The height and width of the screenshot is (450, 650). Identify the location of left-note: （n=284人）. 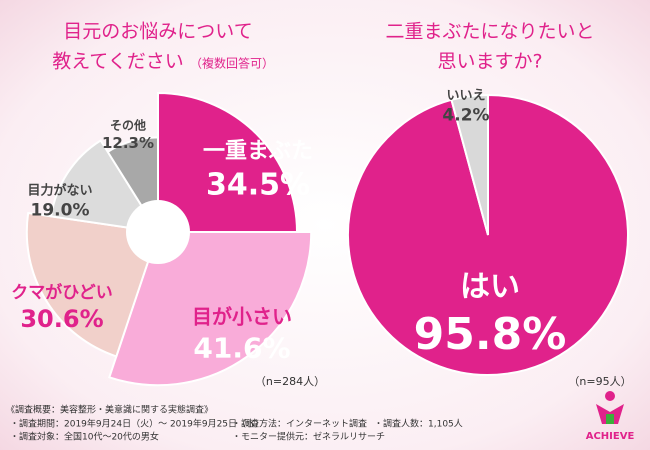
(290, 381).